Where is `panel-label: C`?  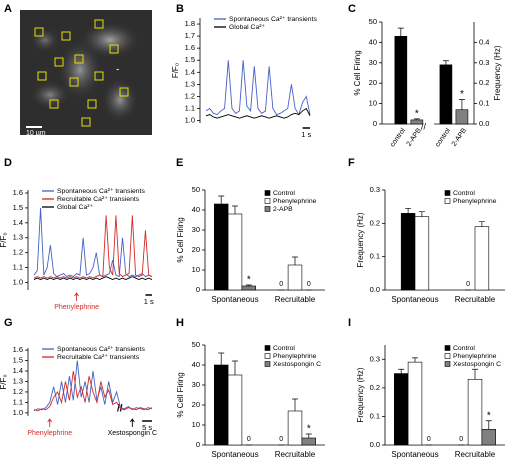 panel-label: C is located at coordinates (352, 9).